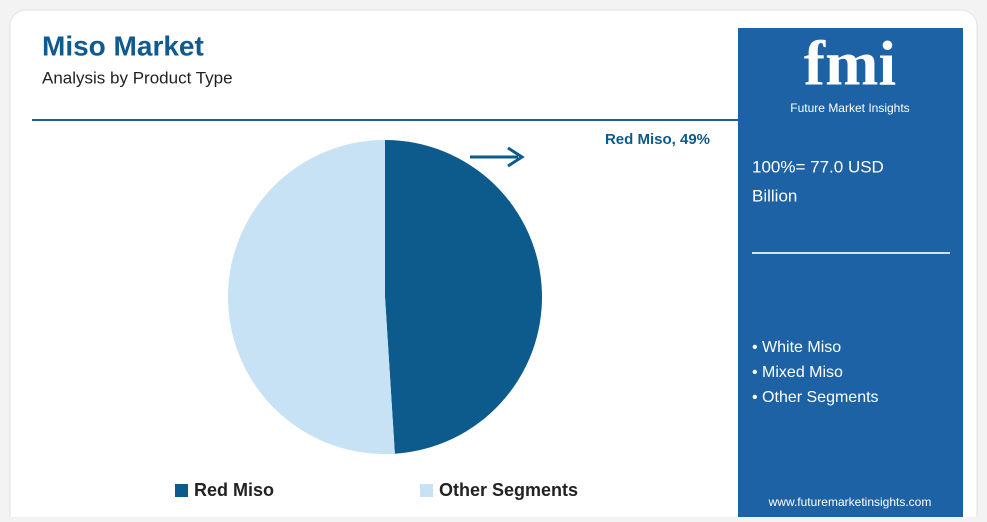  Describe the element at coordinates (815, 397) in the screenshot. I see `panel-item: • Other Segments` at that location.